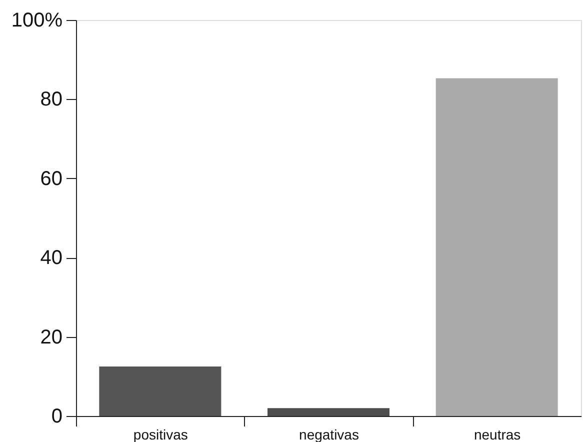  I want to click on y-tick-label: 100%, so click(37, 21).